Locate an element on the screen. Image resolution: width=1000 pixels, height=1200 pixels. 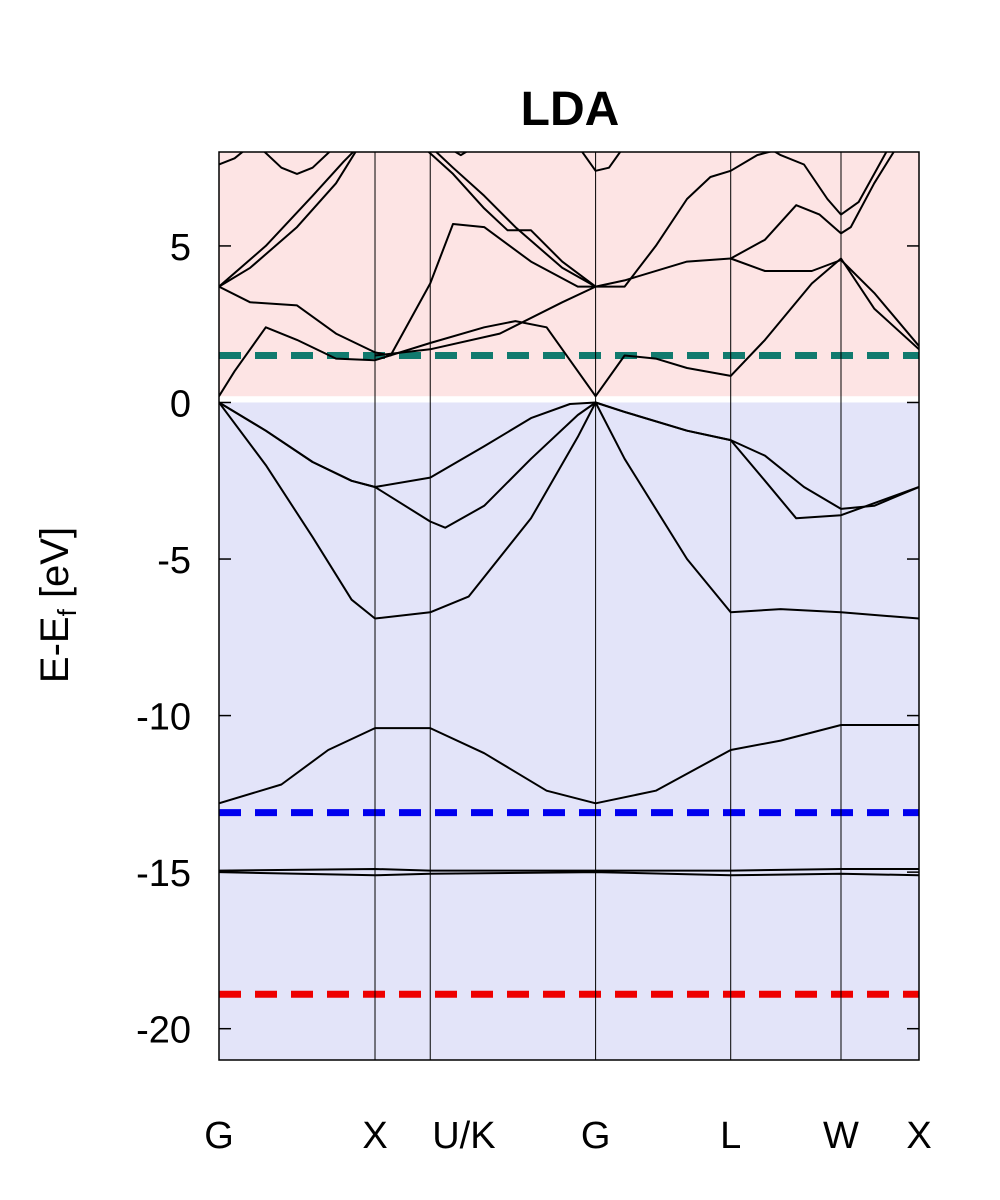
x-tick-labels: G X U/K G L W X is located at coordinates (567, 1136).